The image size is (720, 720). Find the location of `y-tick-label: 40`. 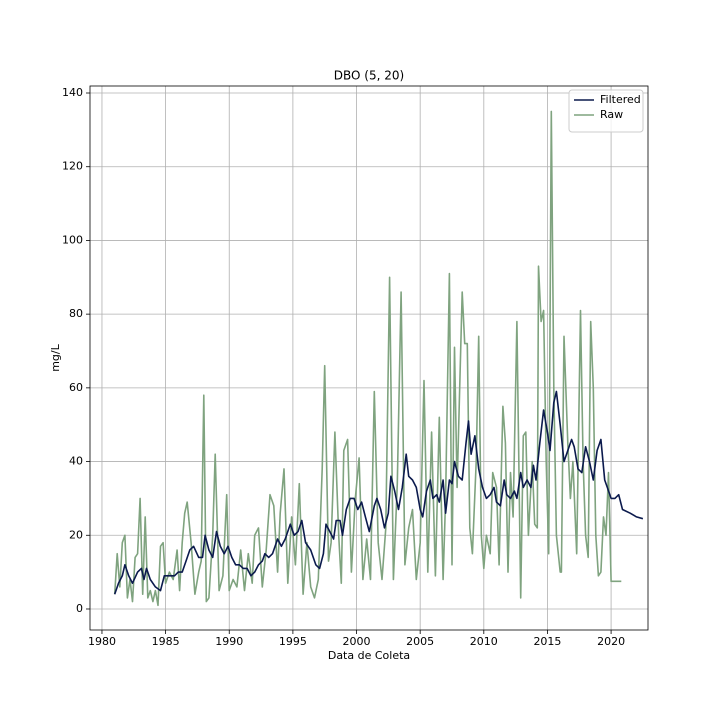

y-tick-label: 40 is located at coordinates (76, 461).